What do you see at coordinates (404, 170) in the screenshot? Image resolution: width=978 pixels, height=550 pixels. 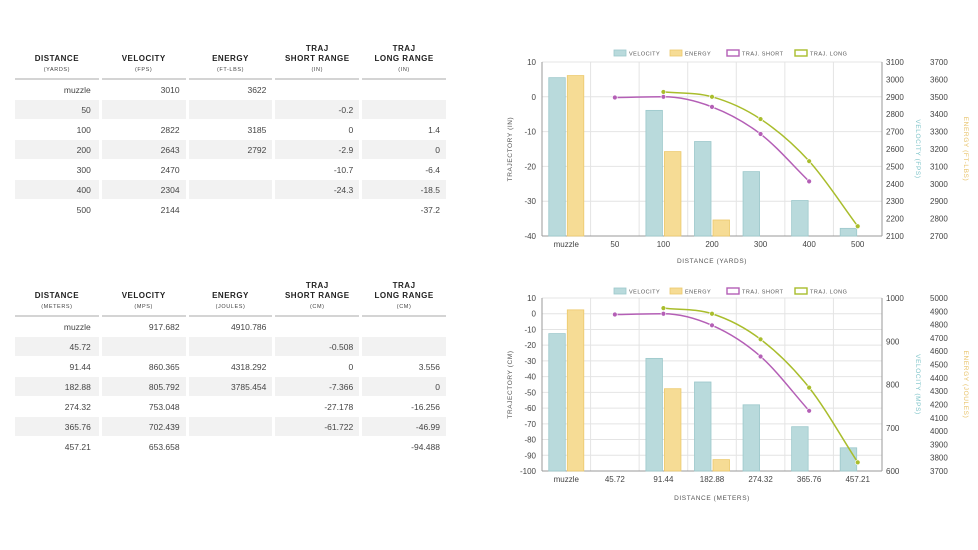 I see `table-cell: -6.4` at bounding box center [404, 170].